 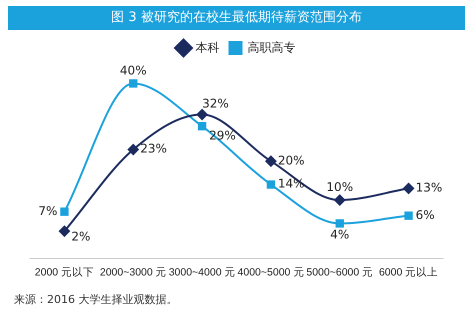 I want to click on source-note: 来源：2016 大学生择业观数据。, so click(x=96, y=299).